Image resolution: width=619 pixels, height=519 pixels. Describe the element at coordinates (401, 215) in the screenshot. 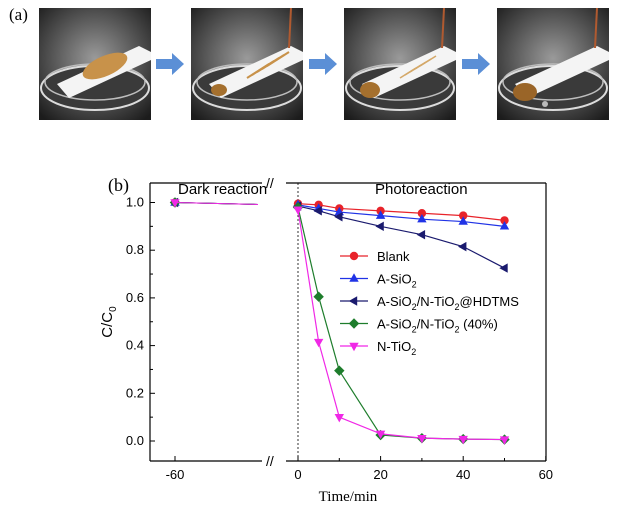

I see `series-line` at that location.